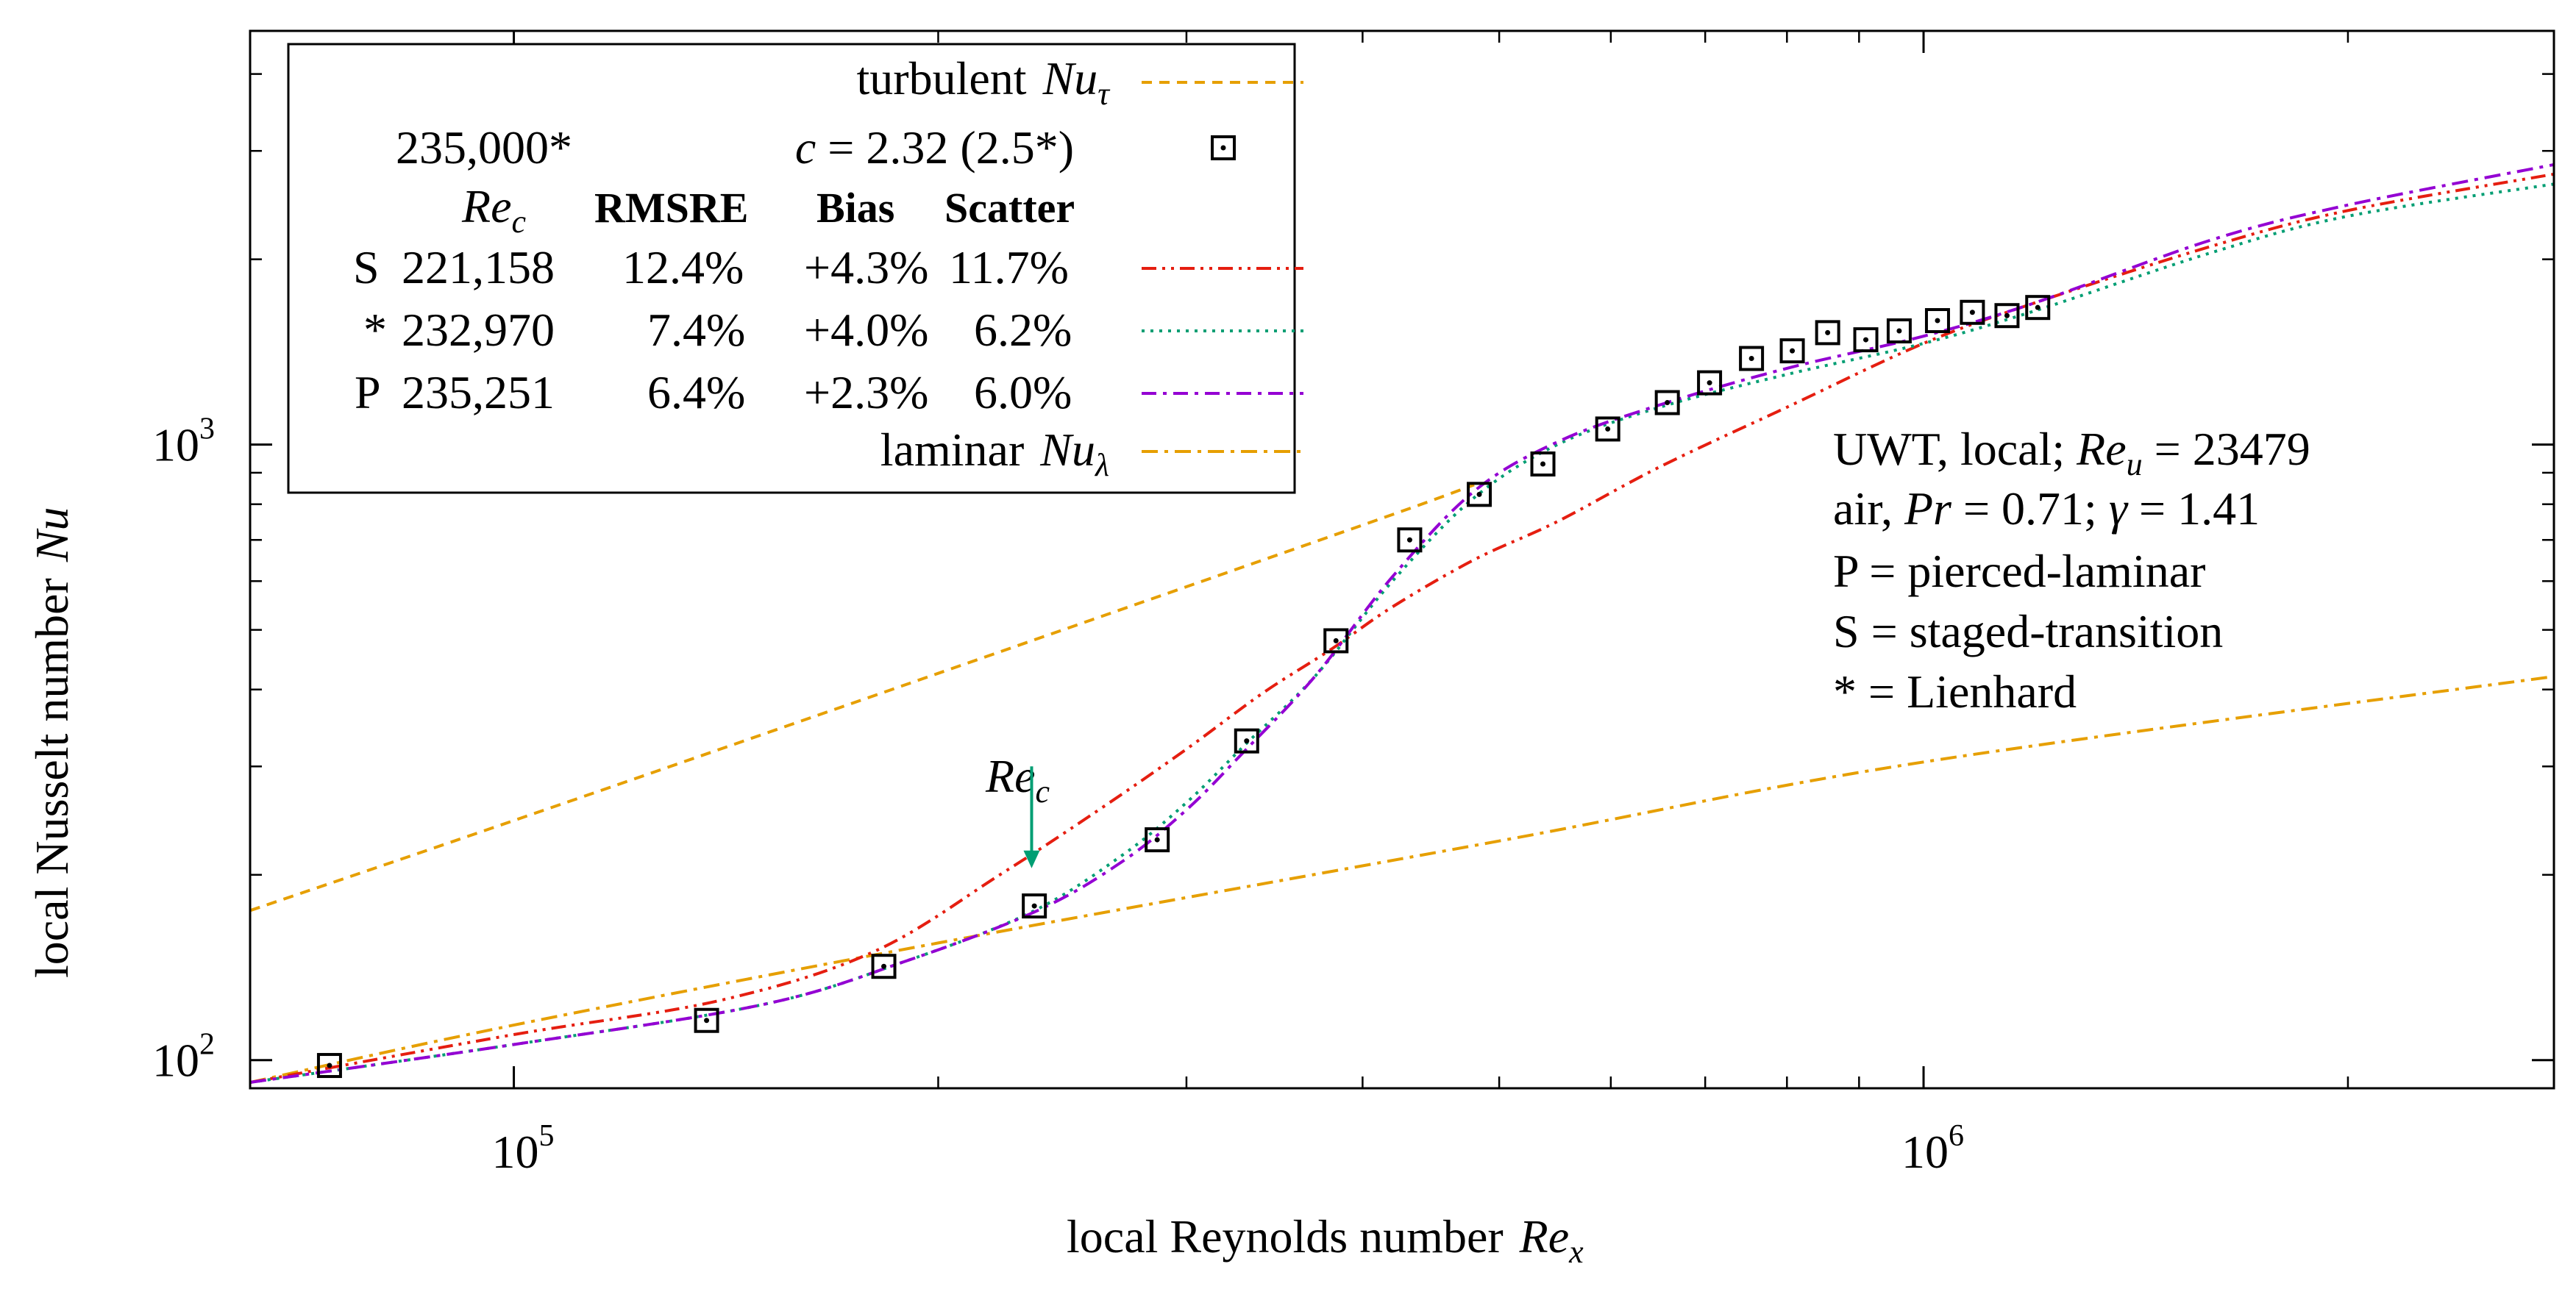 The width and height of the screenshot is (2576, 1289). I want to click on legend-marker-swatch, so click(1223, 147).